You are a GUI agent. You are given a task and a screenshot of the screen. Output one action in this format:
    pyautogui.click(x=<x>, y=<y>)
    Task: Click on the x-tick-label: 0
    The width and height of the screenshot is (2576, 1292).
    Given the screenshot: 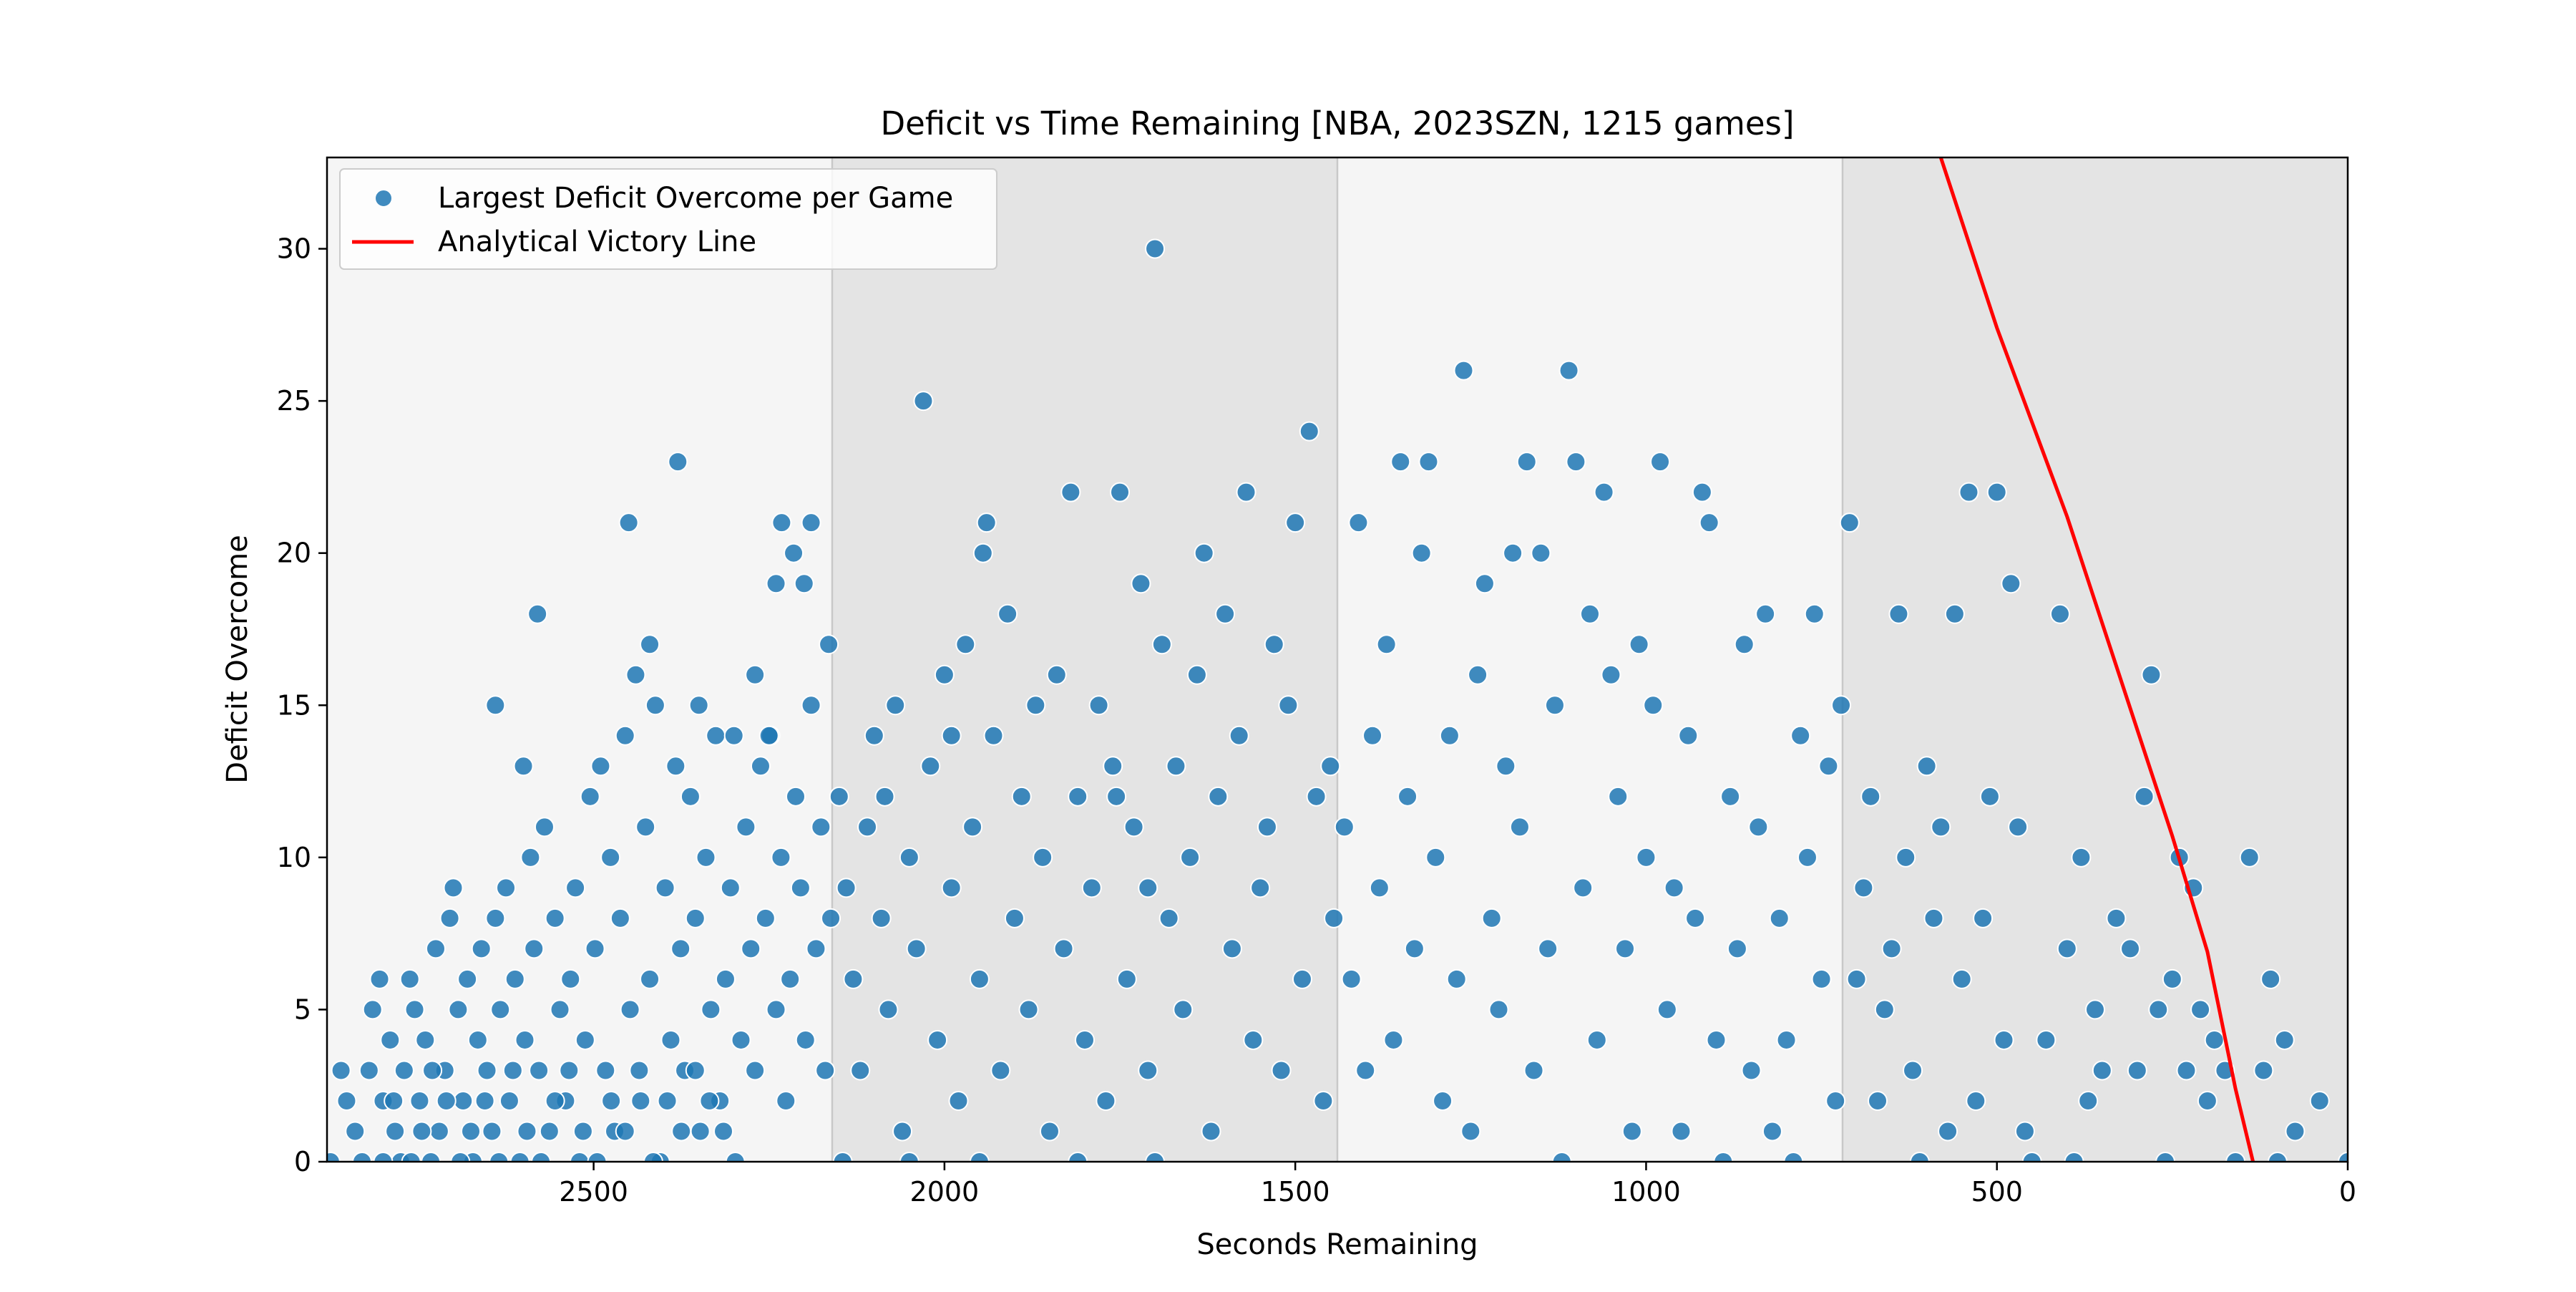 What is the action you would take?
    pyautogui.click(x=2347, y=1192)
    